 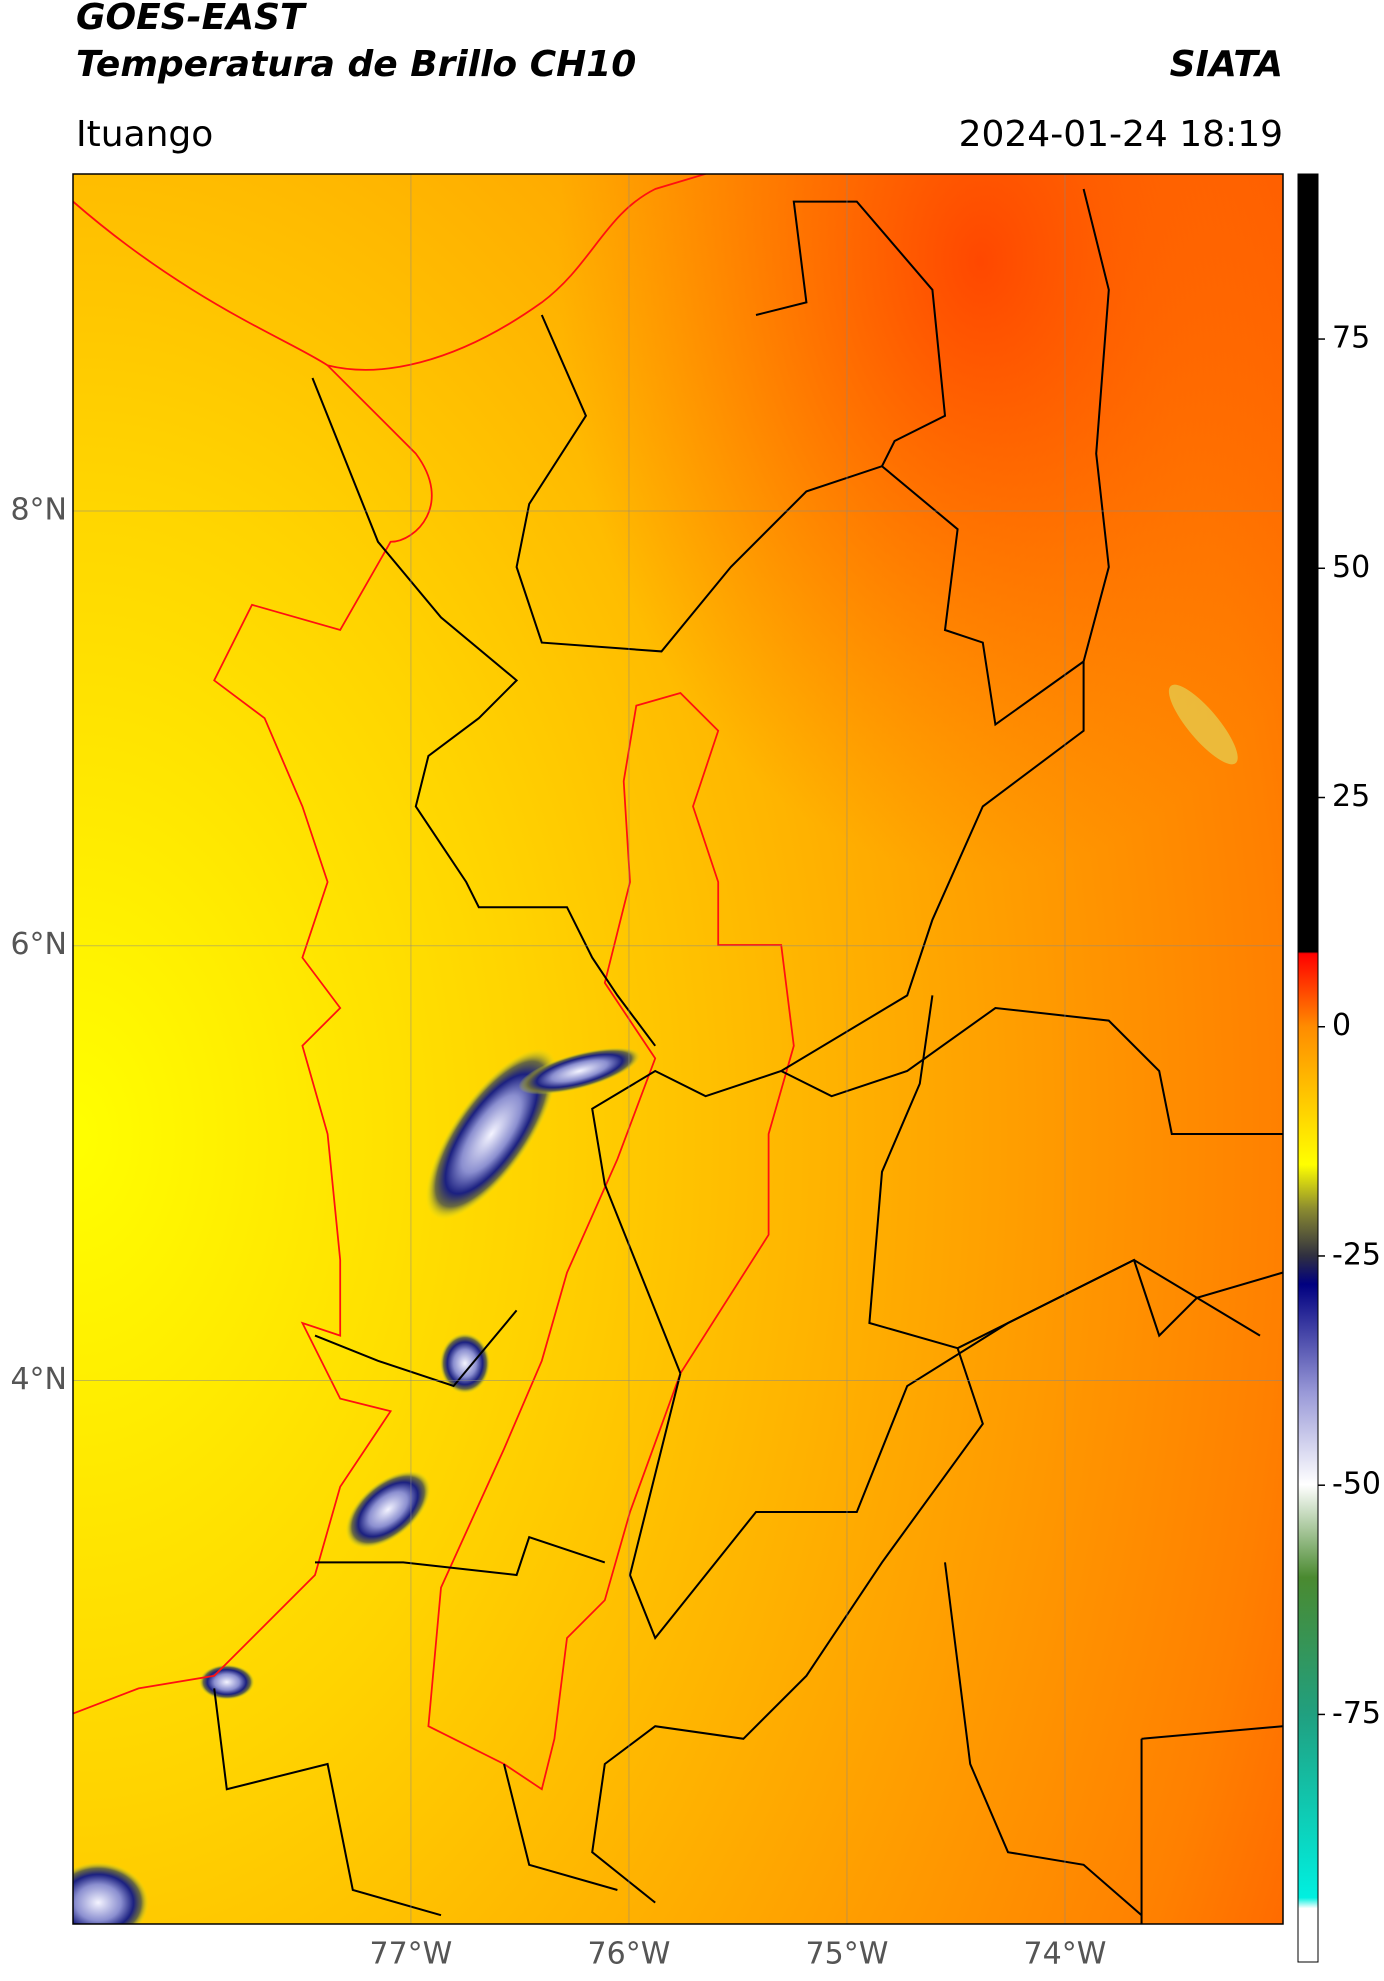 I want to click on colorbar-tick-label: 0, so click(x=1341, y=1025).